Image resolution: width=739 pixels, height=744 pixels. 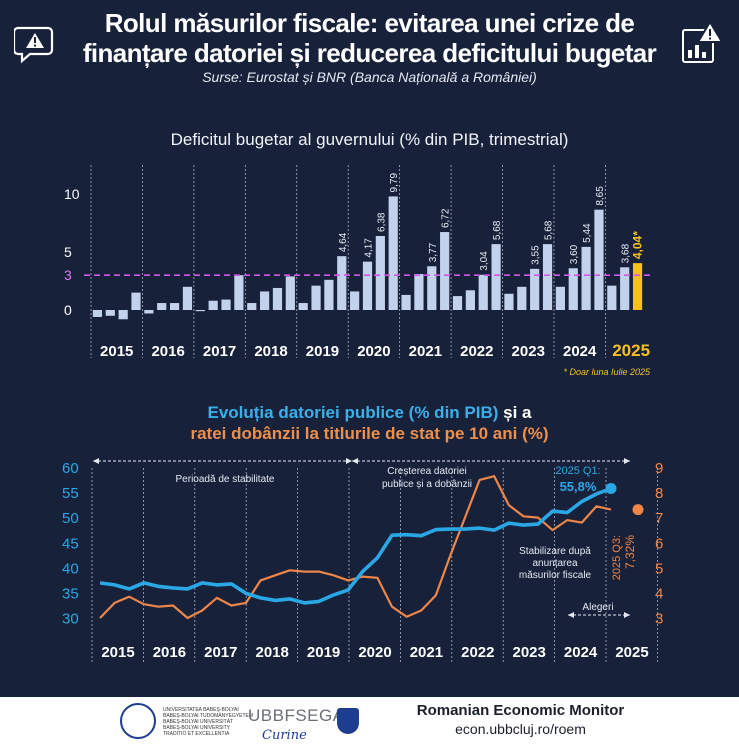 I want to click on rate-end-marker, so click(x=638, y=510).